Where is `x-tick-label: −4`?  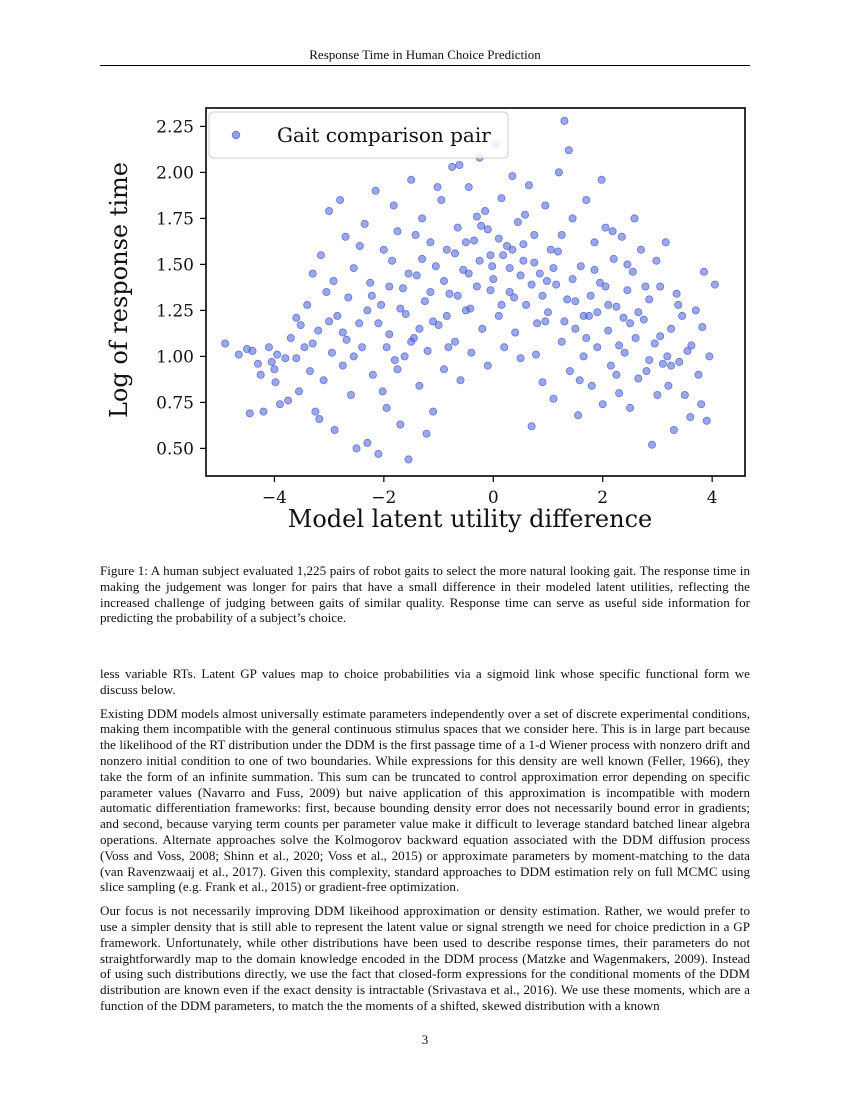
x-tick-label: −4 is located at coordinates (274, 498).